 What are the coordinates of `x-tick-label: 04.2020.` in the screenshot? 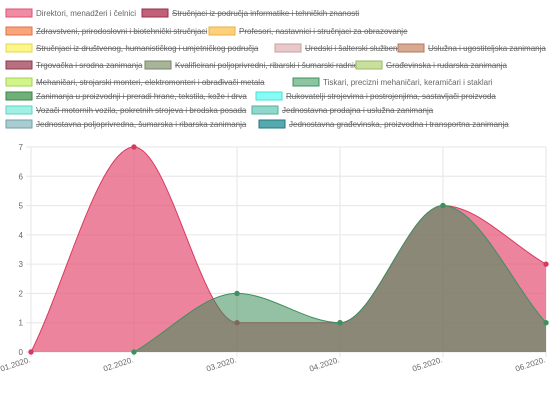 It's located at (324, 364).